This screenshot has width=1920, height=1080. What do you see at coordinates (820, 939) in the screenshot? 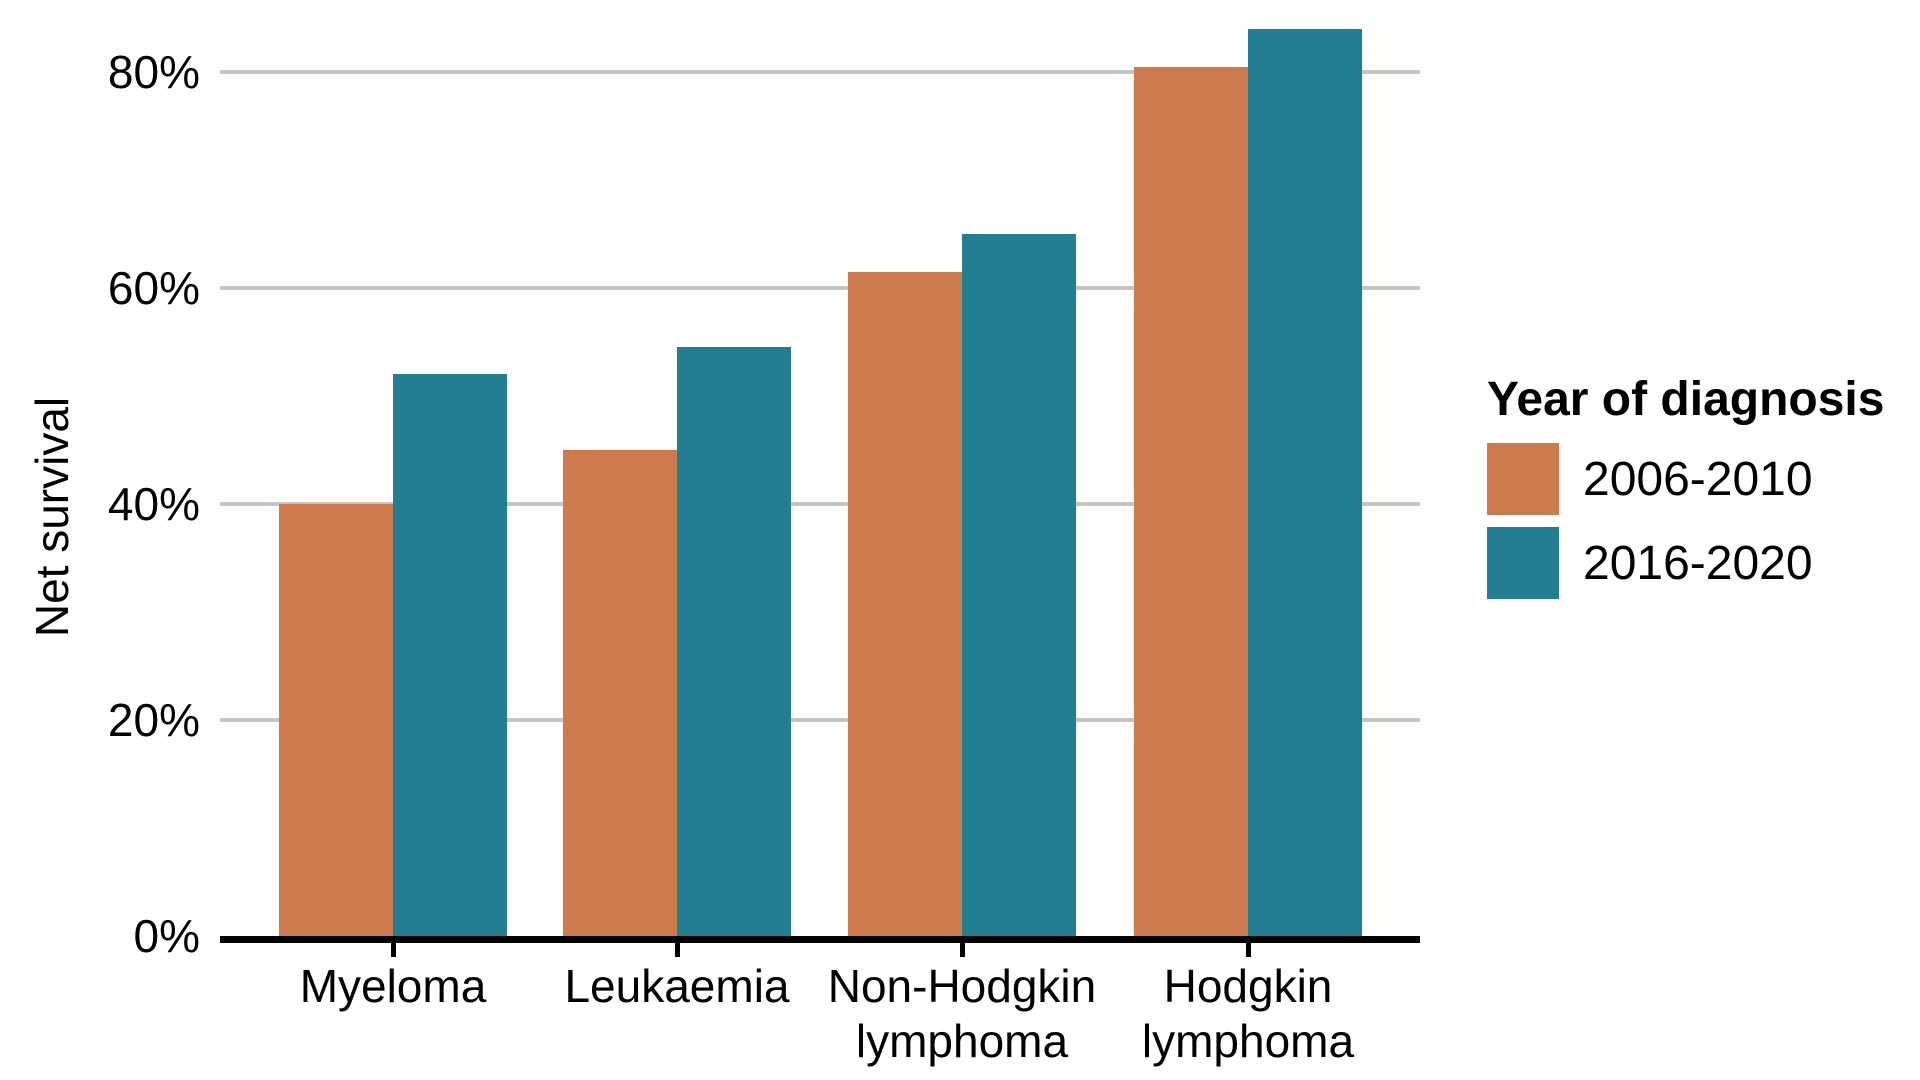
I see `x-axis-line` at bounding box center [820, 939].